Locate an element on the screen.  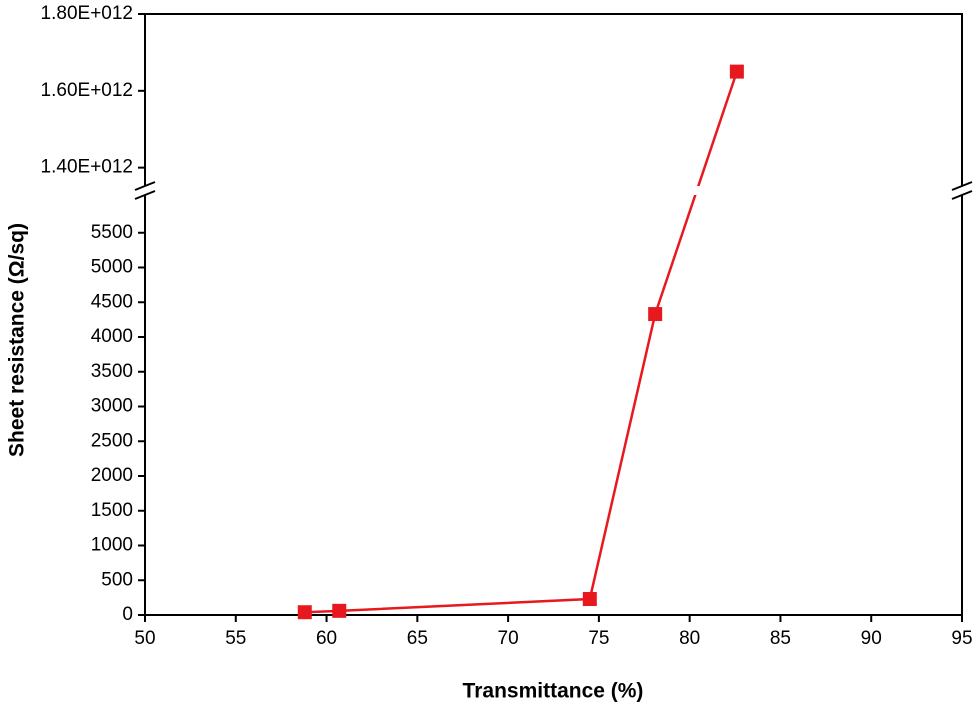
y-tick-label: 2500 is located at coordinates (112, 440).